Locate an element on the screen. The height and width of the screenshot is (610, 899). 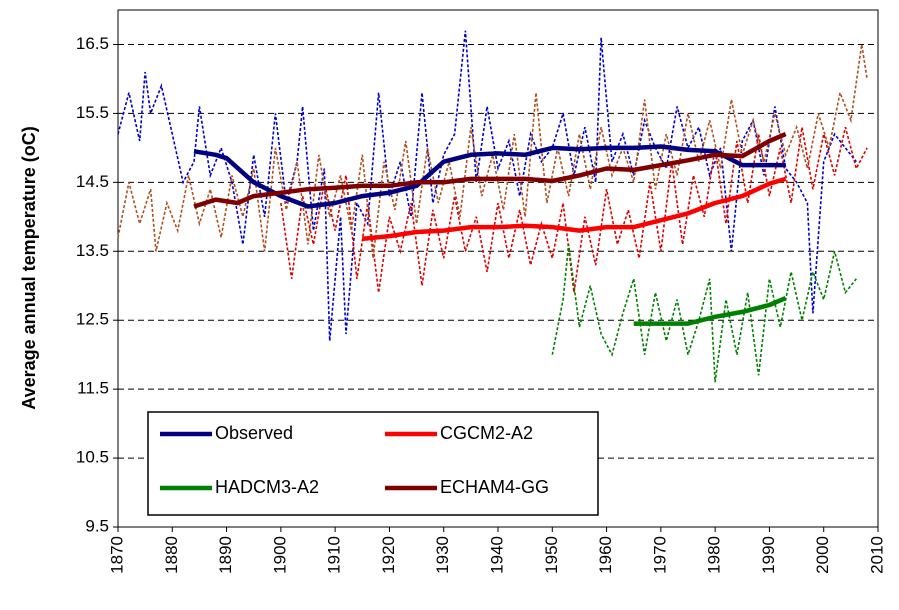
x-tick-label: 1960 is located at coordinates (605, 555).